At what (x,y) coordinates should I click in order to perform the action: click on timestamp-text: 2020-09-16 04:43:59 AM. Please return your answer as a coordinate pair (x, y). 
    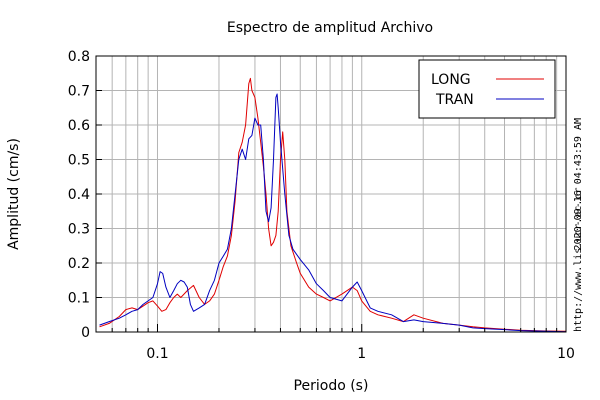
    Looking at the image, I should click on (578, 184).